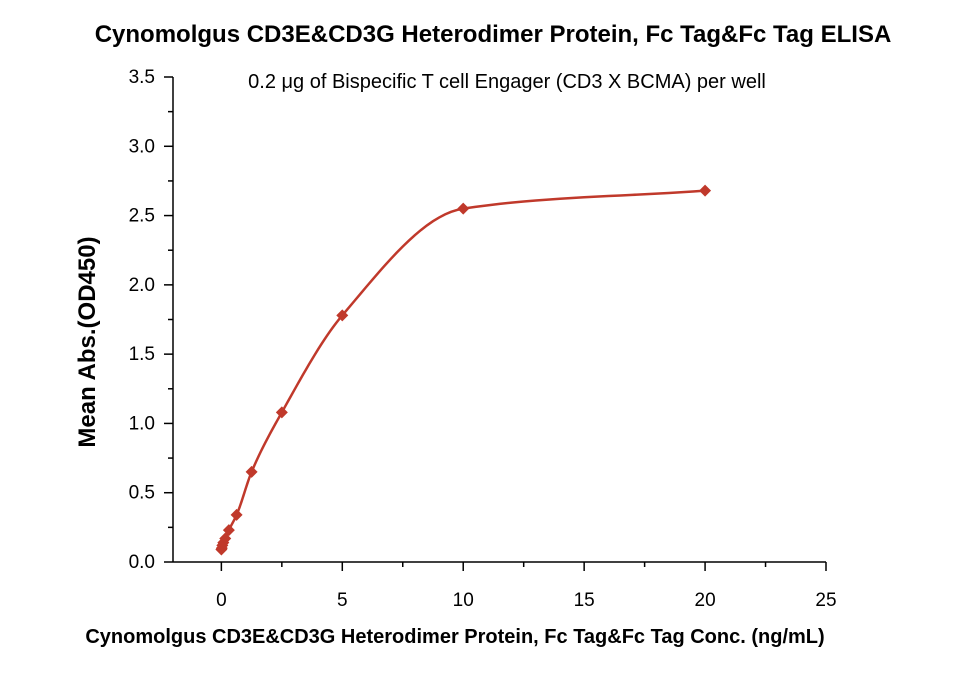 Image resolution: width=960 pixels, height=674 pixels. I want to click on x-tick-label: 20, so click(705, 600).